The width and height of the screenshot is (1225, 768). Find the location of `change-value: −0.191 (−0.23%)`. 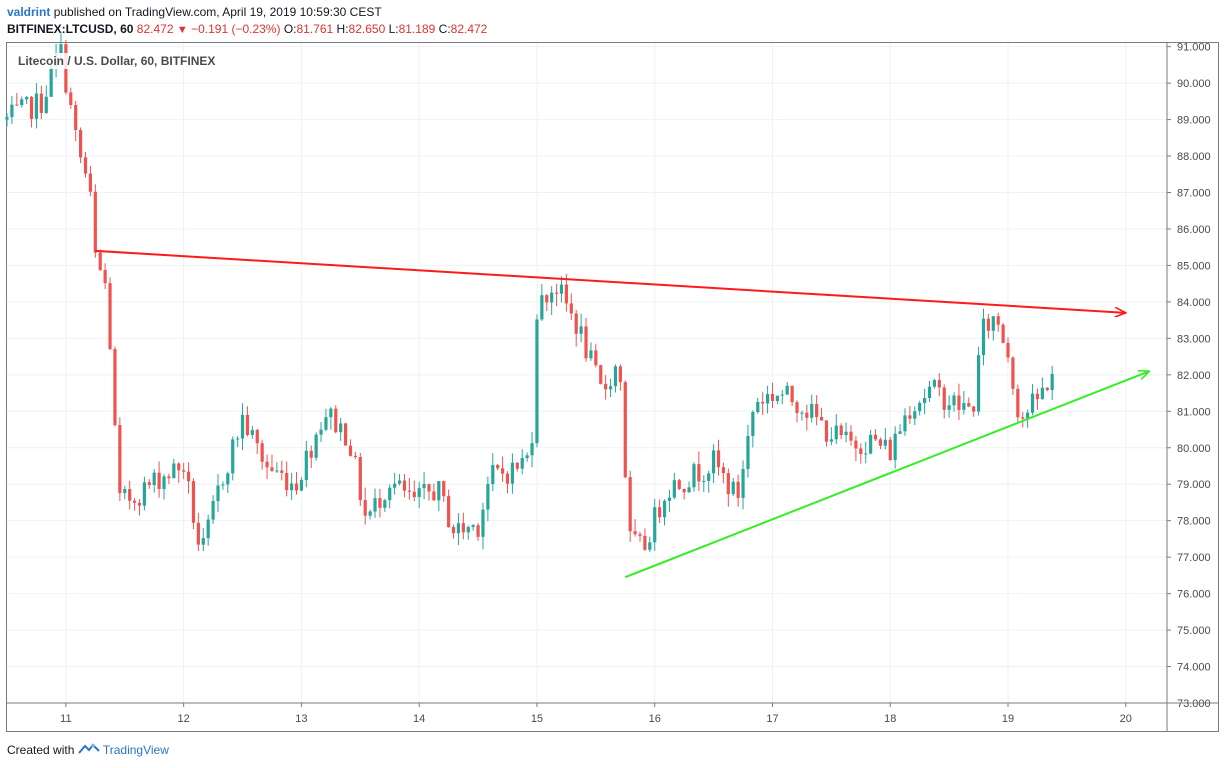

change-value: −0.191 (−0.23%) is located at coordinates (236, 29).